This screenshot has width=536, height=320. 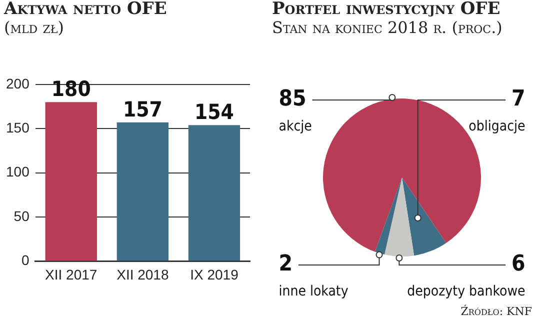 I want to click on y-tick-label: 200, so click(x=18, y=83).